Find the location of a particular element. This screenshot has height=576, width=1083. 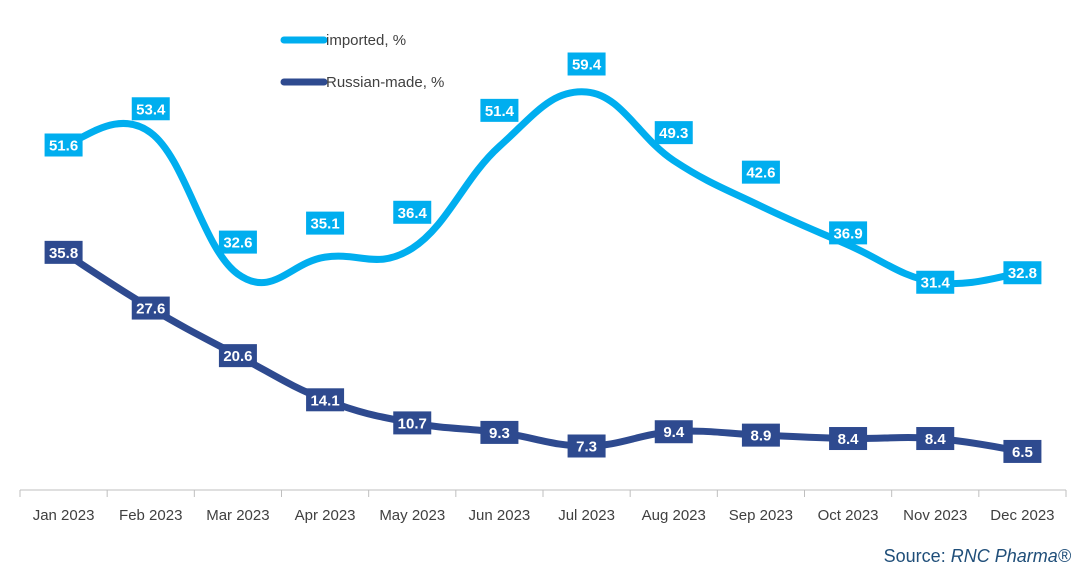

data-label: 14.1 is located at coordinates (325, 400).